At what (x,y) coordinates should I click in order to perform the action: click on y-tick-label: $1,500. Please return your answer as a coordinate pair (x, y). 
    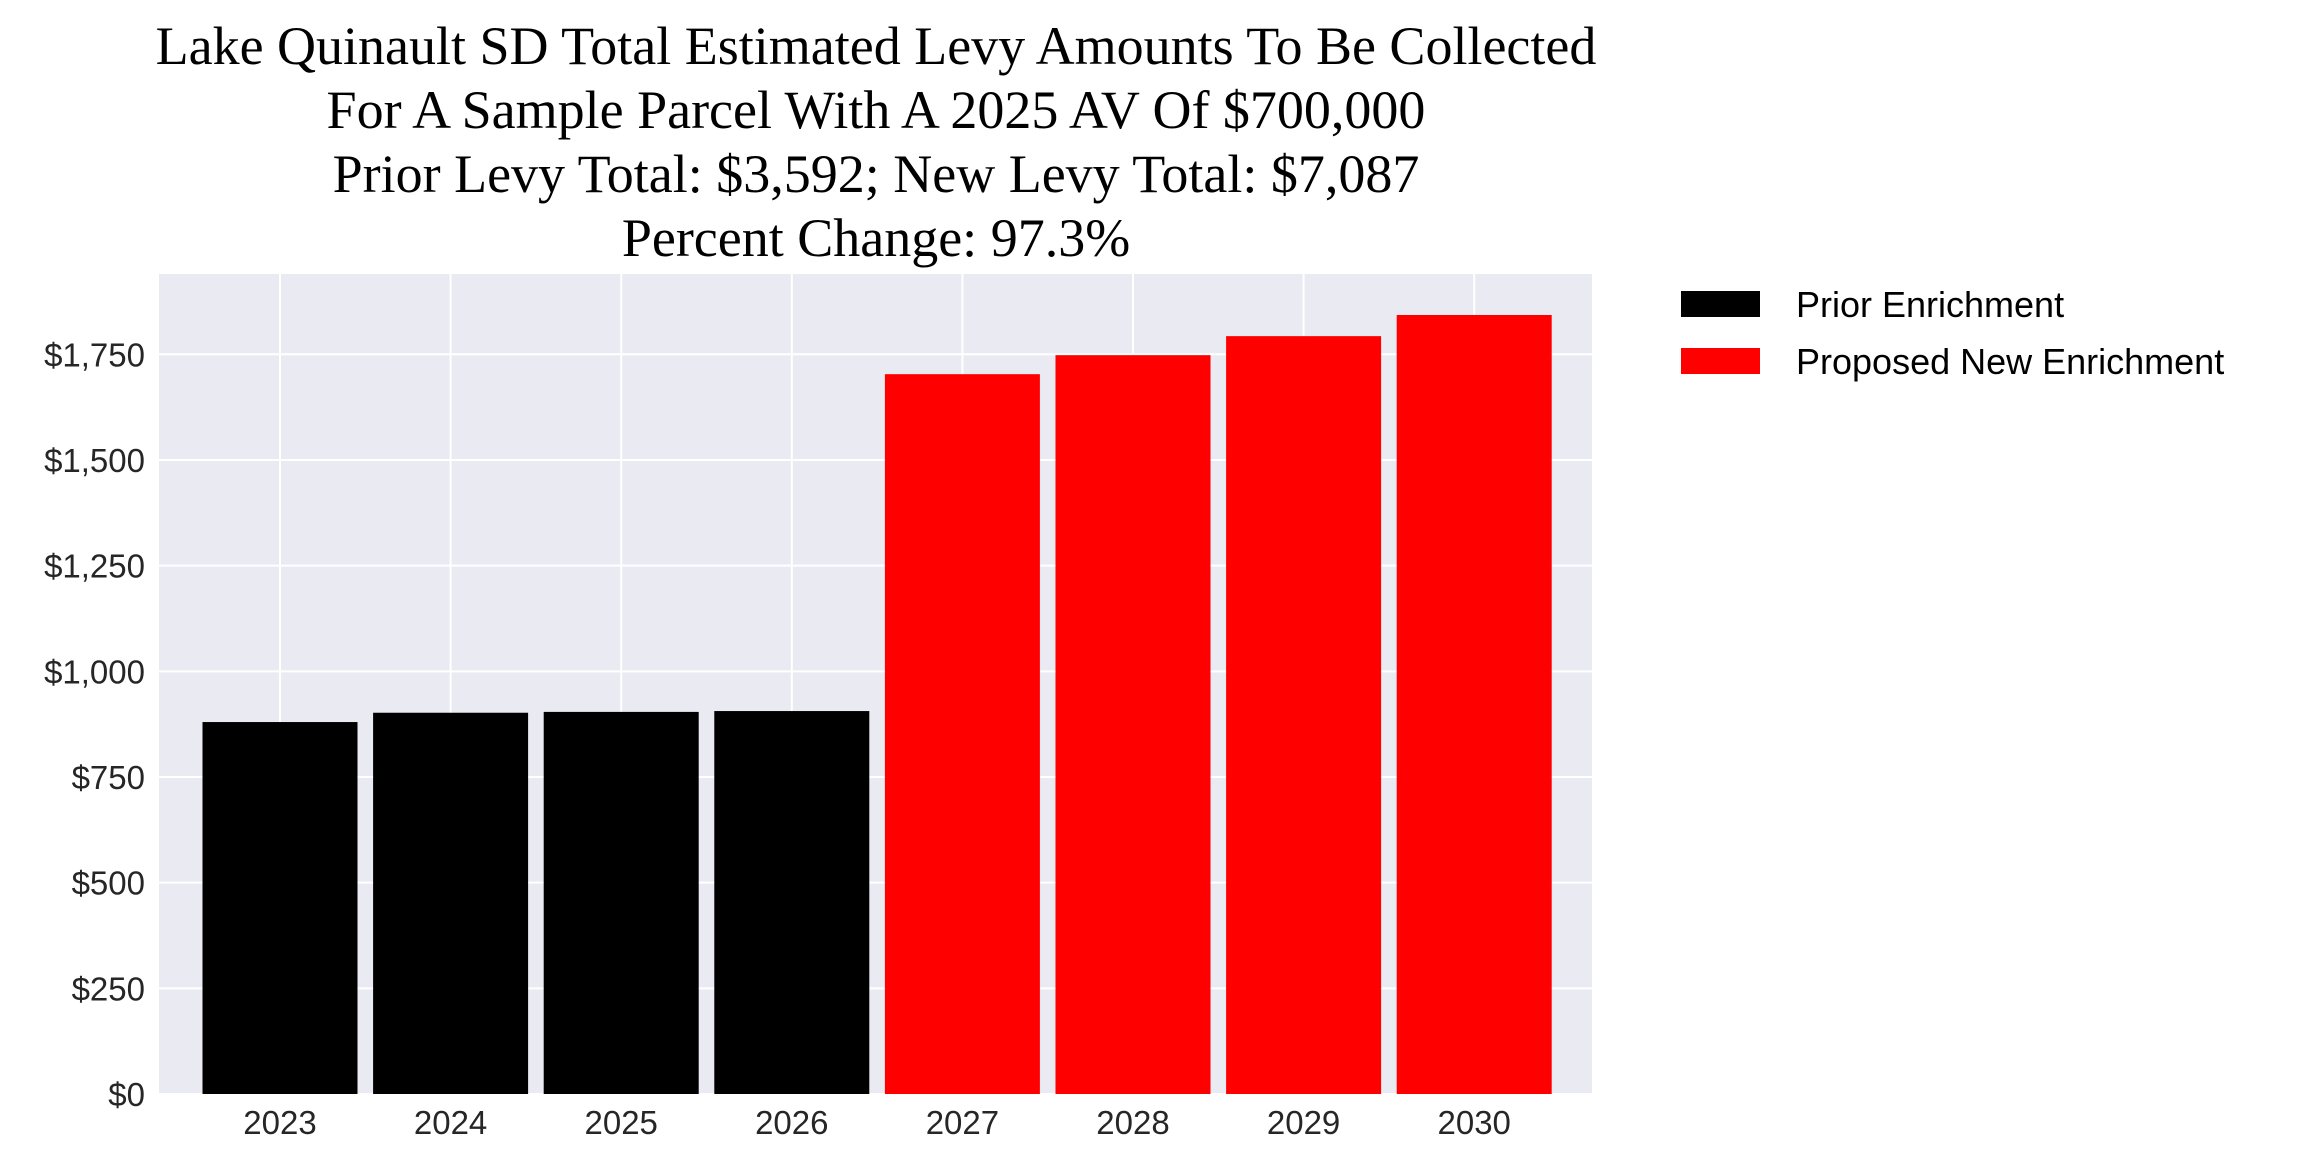
    Looking at the image, I should click on (94, 460).